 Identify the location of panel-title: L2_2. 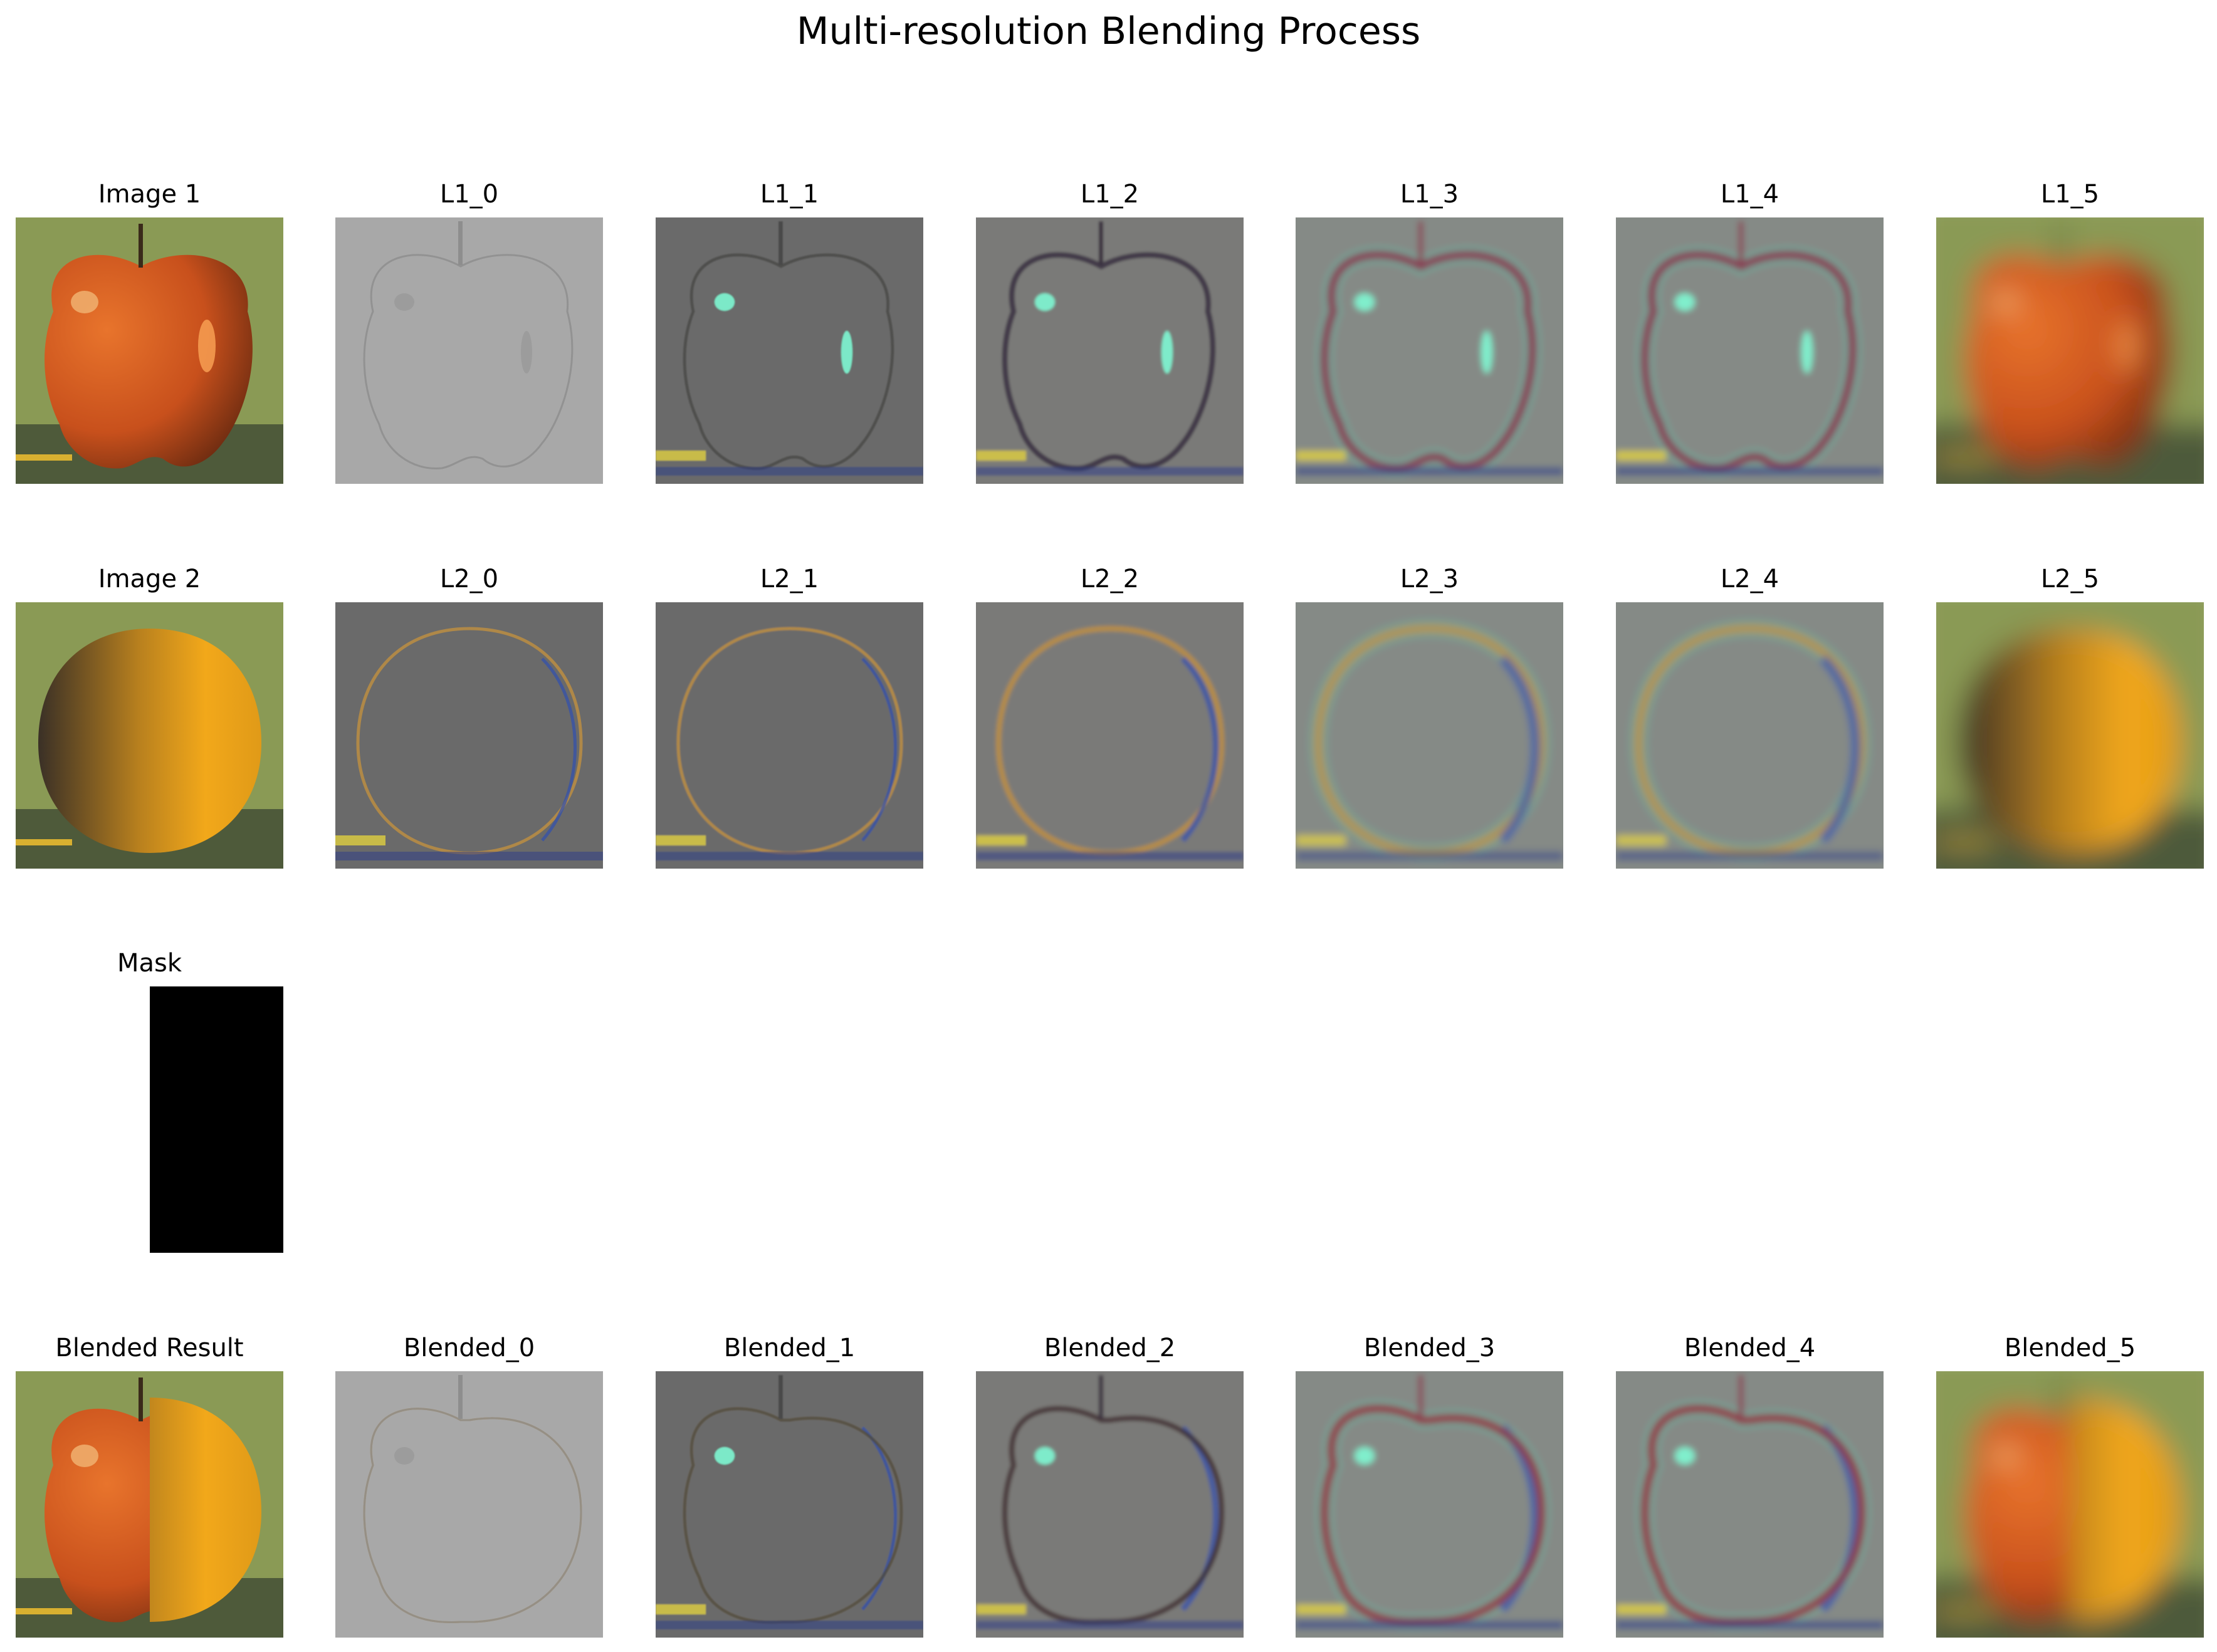
(1110, 579).